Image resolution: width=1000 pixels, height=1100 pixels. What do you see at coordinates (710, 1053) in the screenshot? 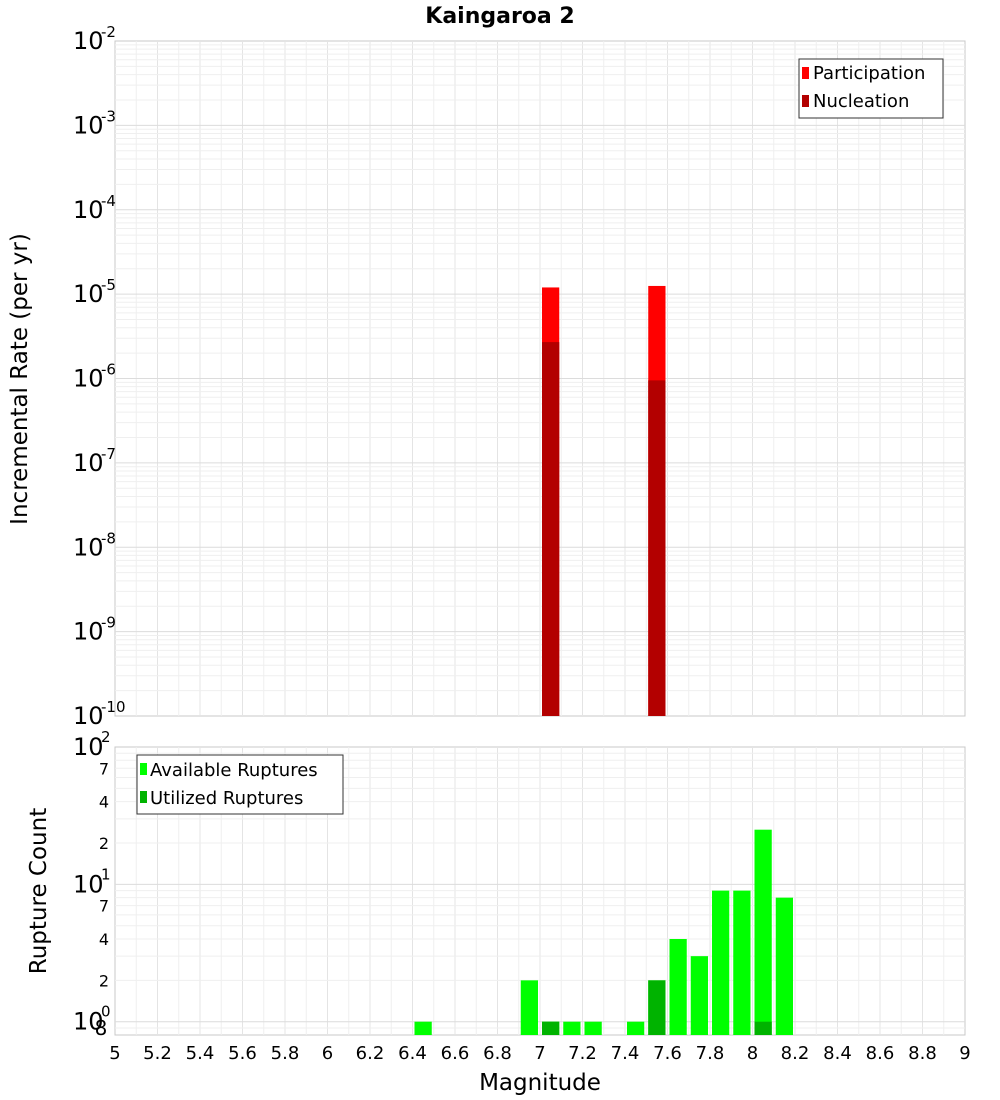
I see `x-tick-label: 7.8` at bounding box center [710, 1053].